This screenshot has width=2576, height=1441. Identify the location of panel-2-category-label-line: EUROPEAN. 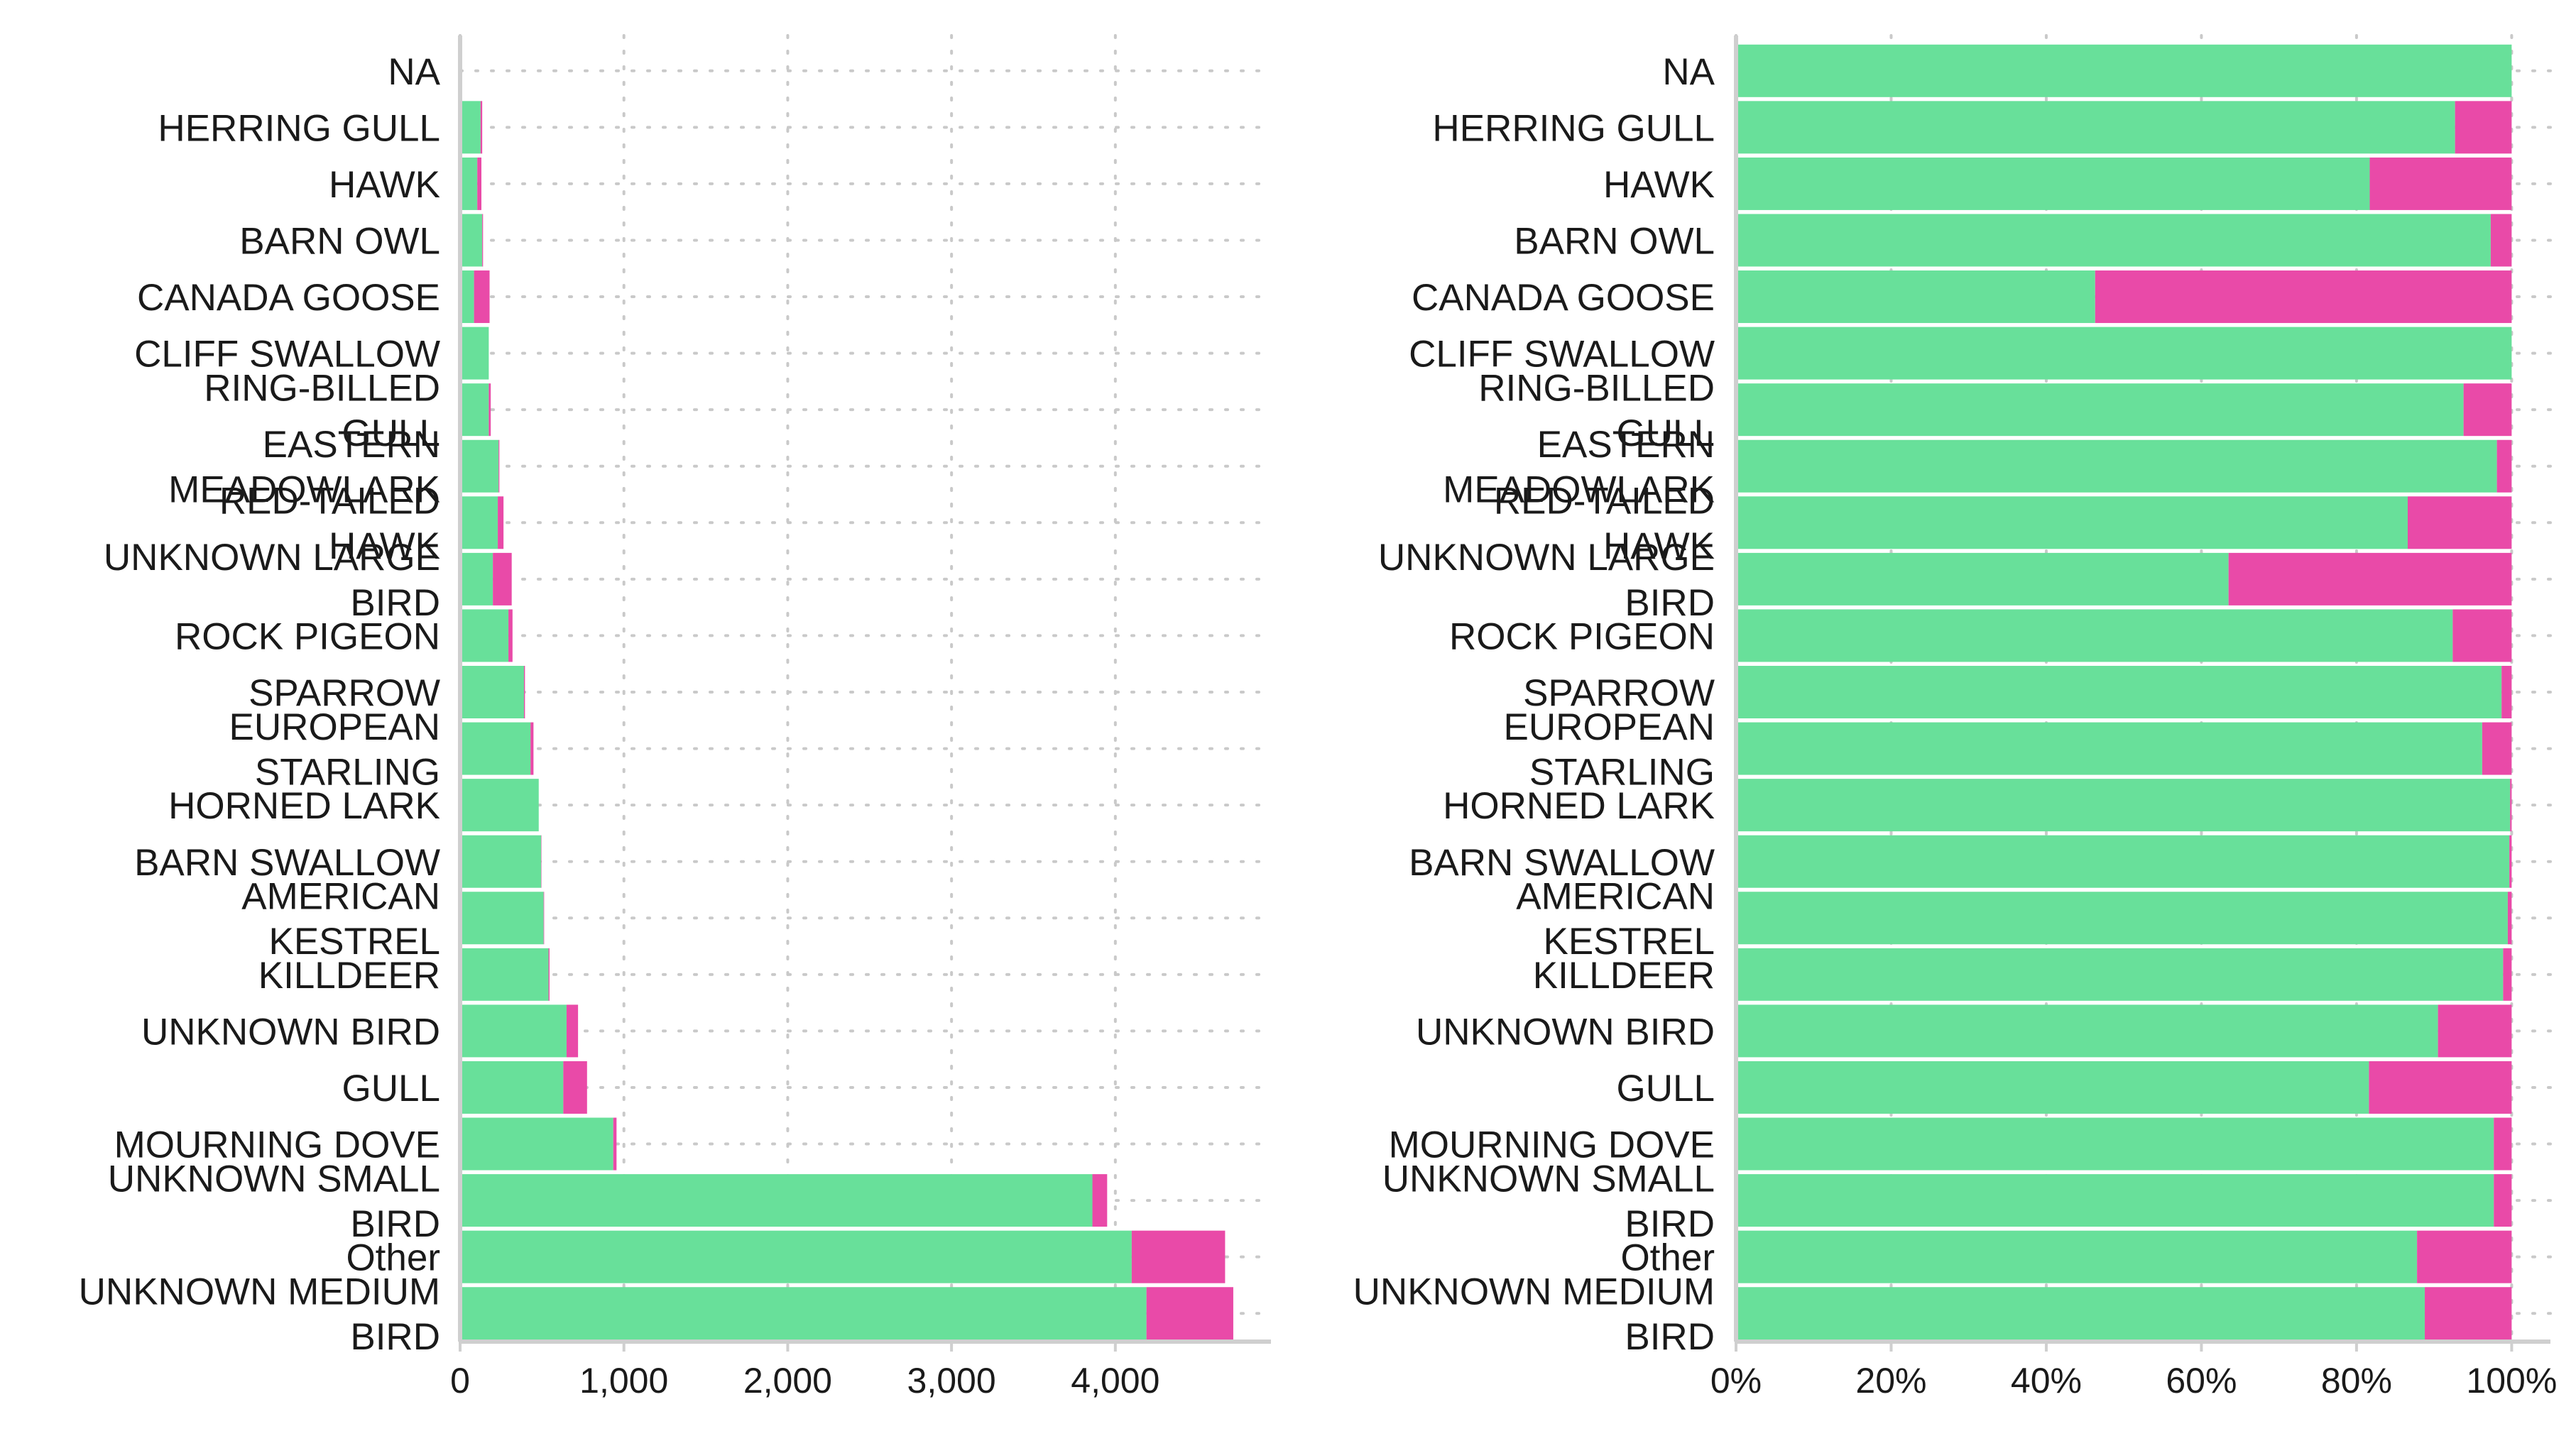
(1609, 727).